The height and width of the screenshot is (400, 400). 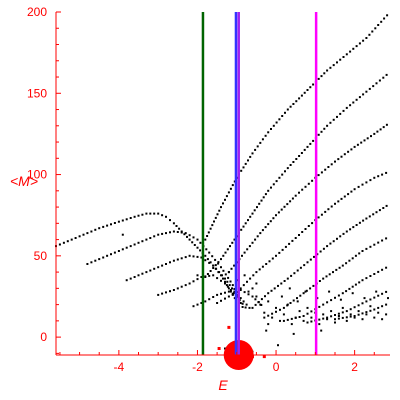 I want to click on series-13-point, so click(x=378, y=295).